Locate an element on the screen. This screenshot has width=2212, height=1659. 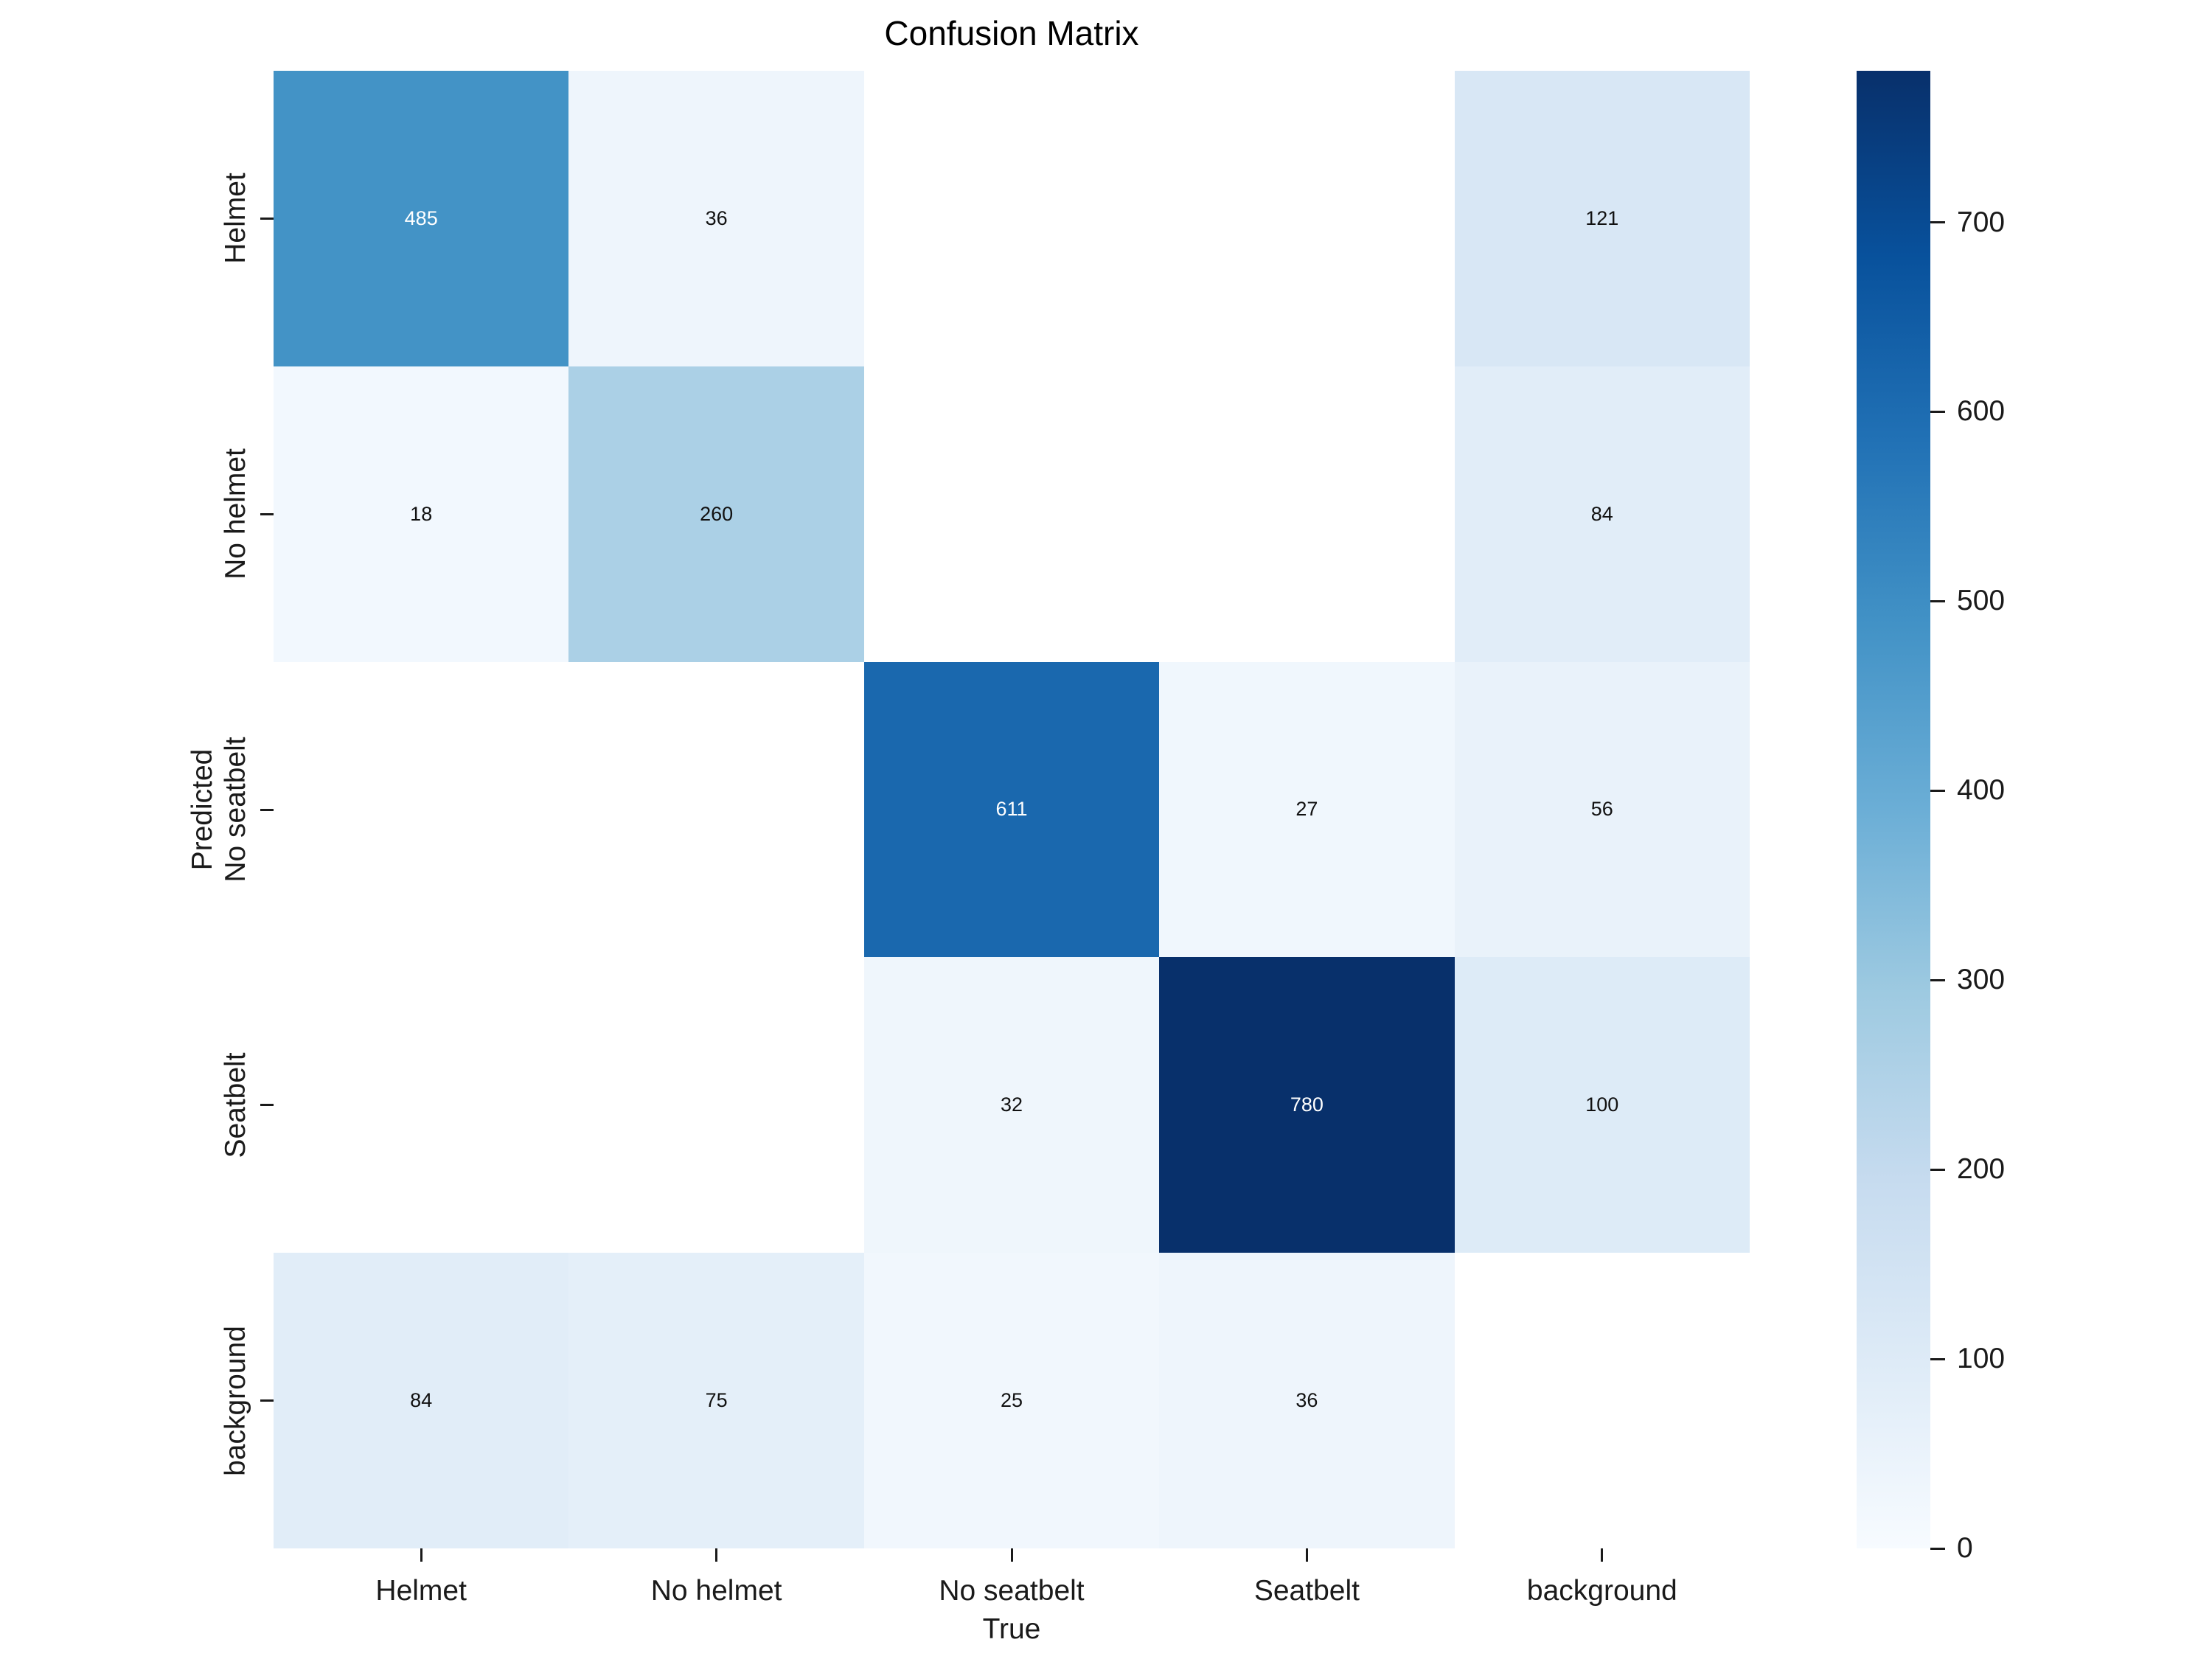
y-tick-label: background is located at coordinates (235, 1400).